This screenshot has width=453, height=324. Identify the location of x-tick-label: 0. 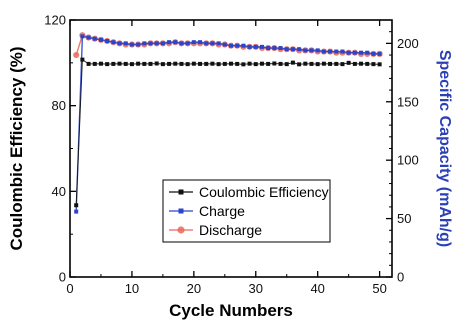
(69, 288).